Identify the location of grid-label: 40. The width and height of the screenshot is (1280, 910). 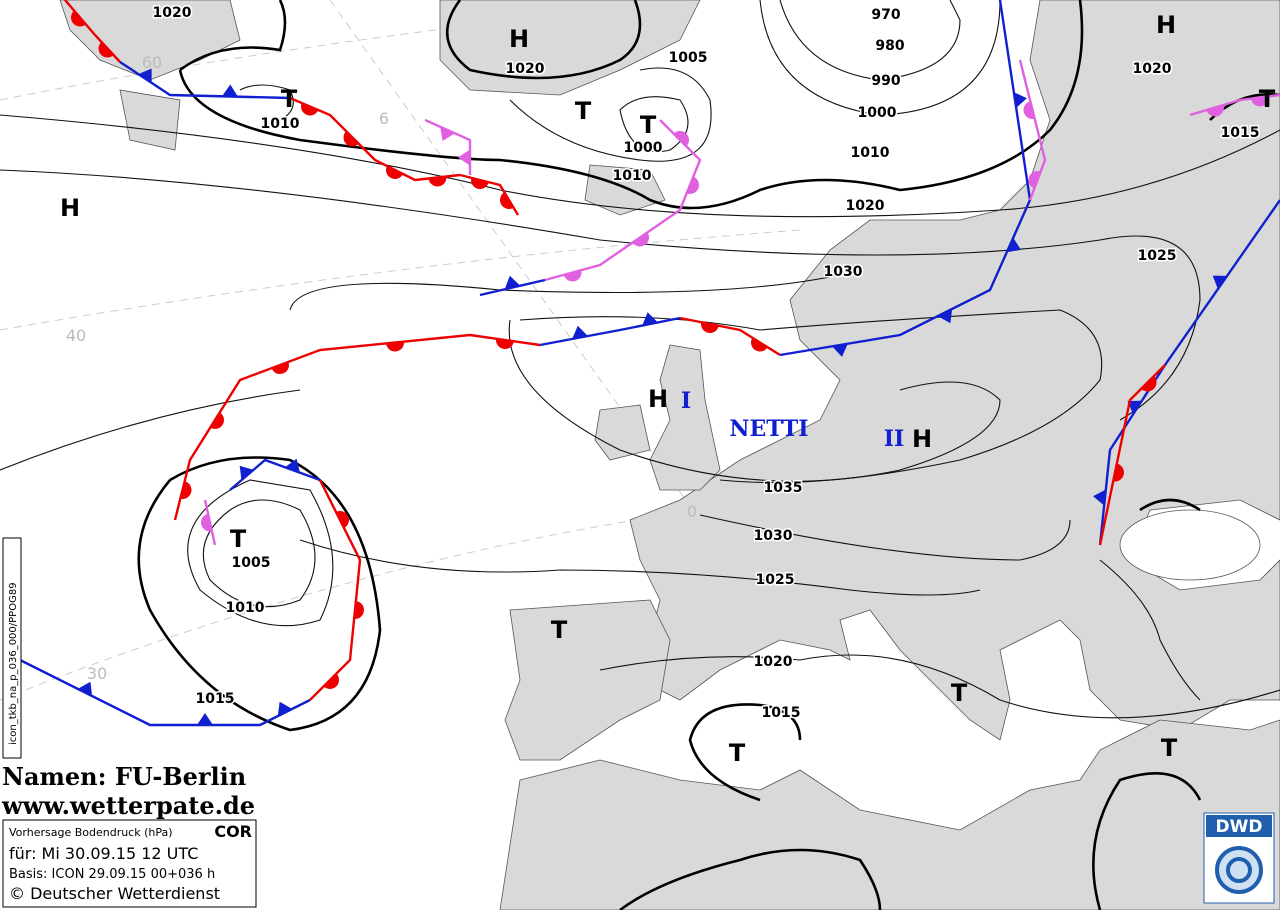
(76, 335).